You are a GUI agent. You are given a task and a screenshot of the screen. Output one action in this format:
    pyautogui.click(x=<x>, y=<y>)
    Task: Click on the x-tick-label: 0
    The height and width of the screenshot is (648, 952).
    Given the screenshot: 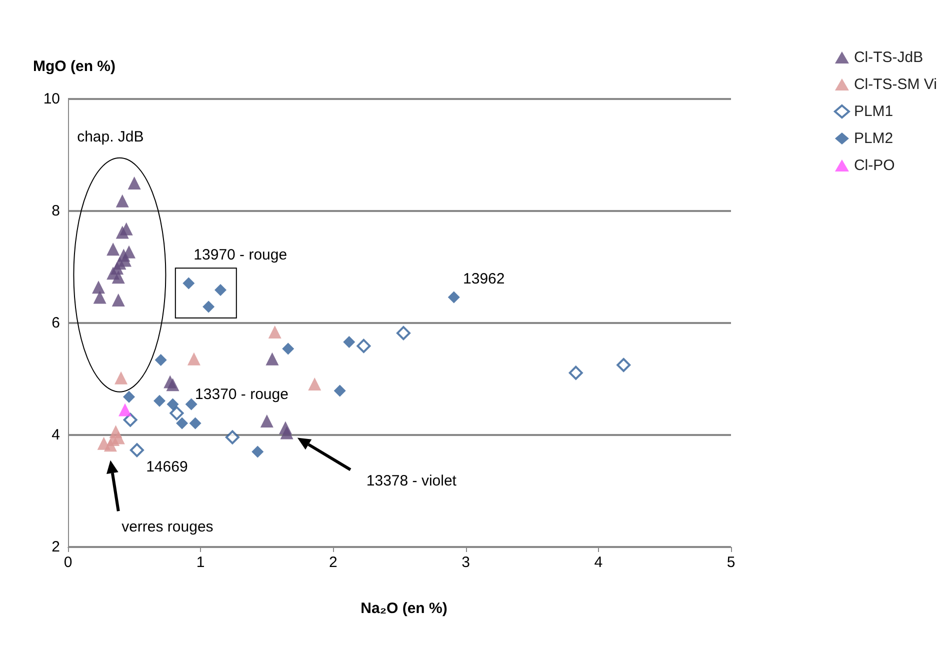 What is the action you would take?
    pyautogui.click(x=68, y=562)
    